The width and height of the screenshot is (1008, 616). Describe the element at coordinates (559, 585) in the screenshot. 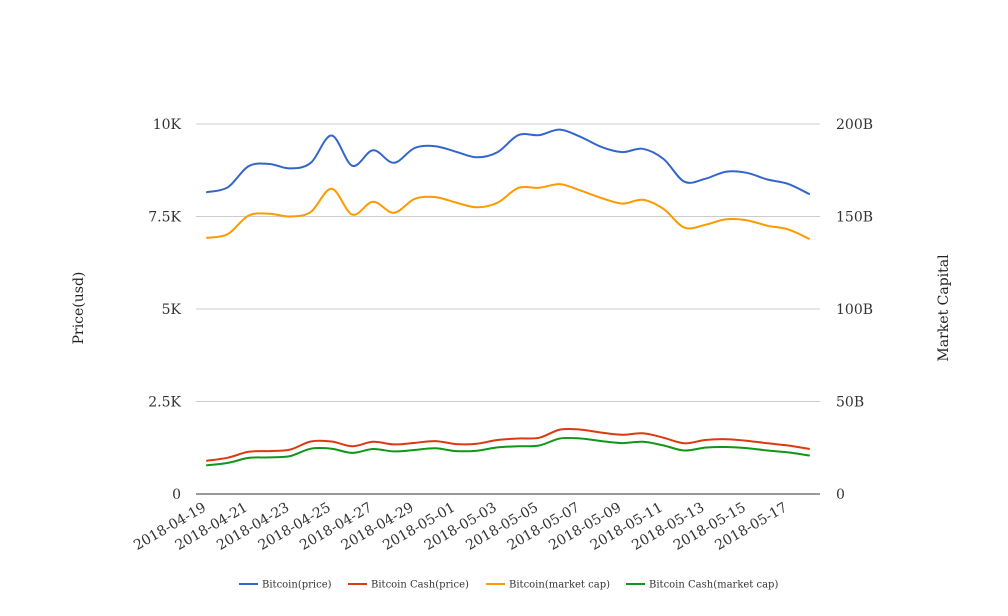

I see `legend-label: Bitcoin(market cap)` at that location.